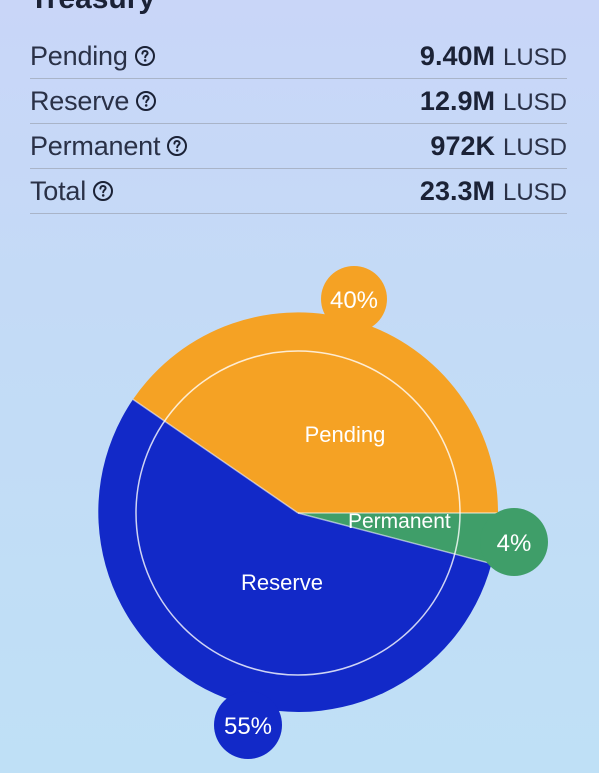 Image resolution: width=599 pixels, height=773 pixels. I want to click on row-label-group: Reserve, so click(93, 101).